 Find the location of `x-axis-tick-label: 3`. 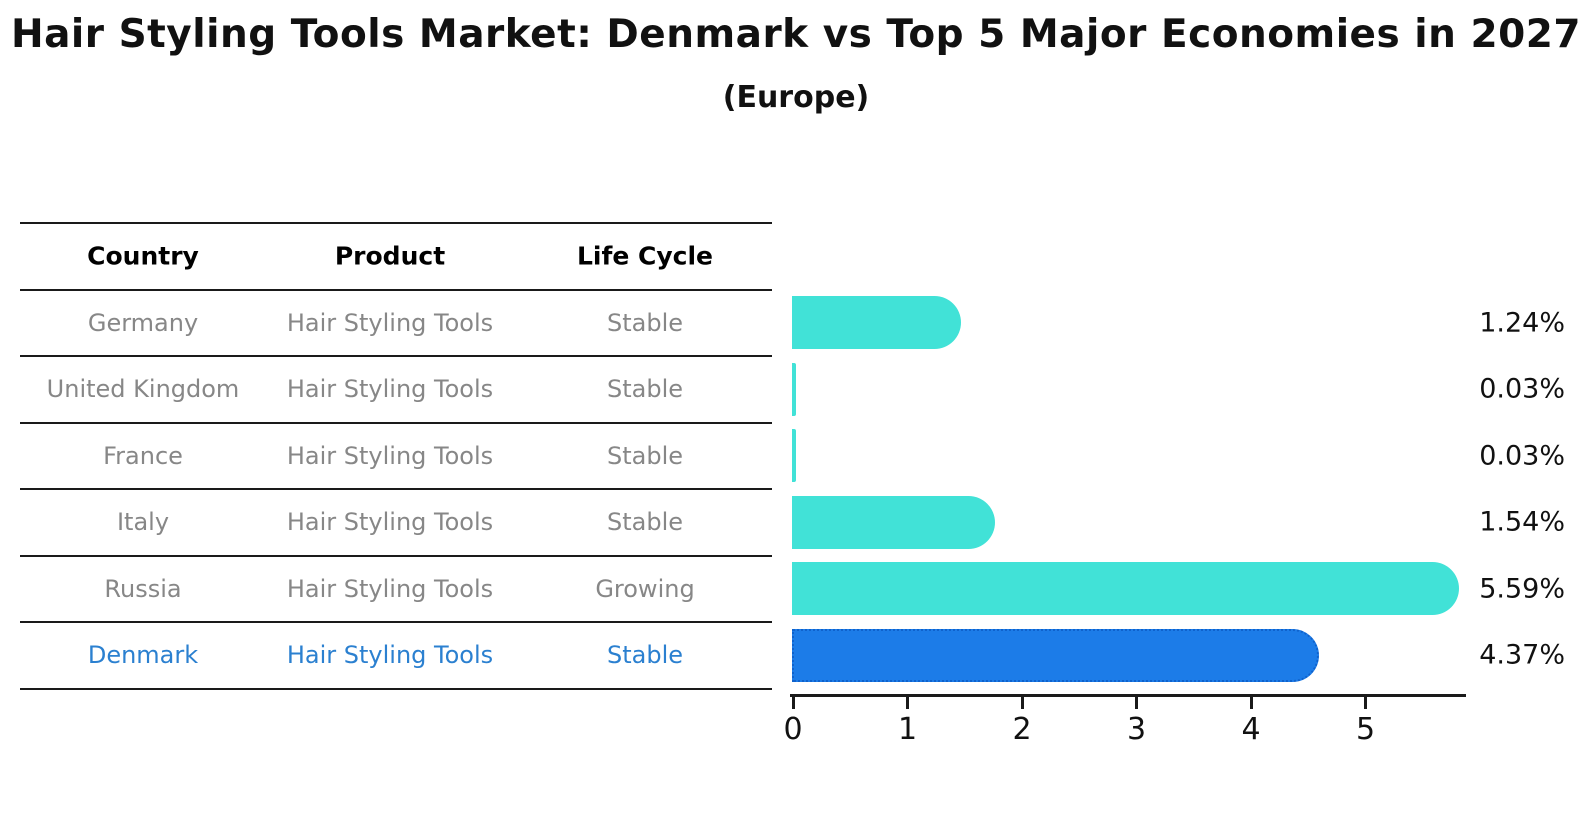

x-axis-tick-label: 3 is located at coordinates (1136, 729).